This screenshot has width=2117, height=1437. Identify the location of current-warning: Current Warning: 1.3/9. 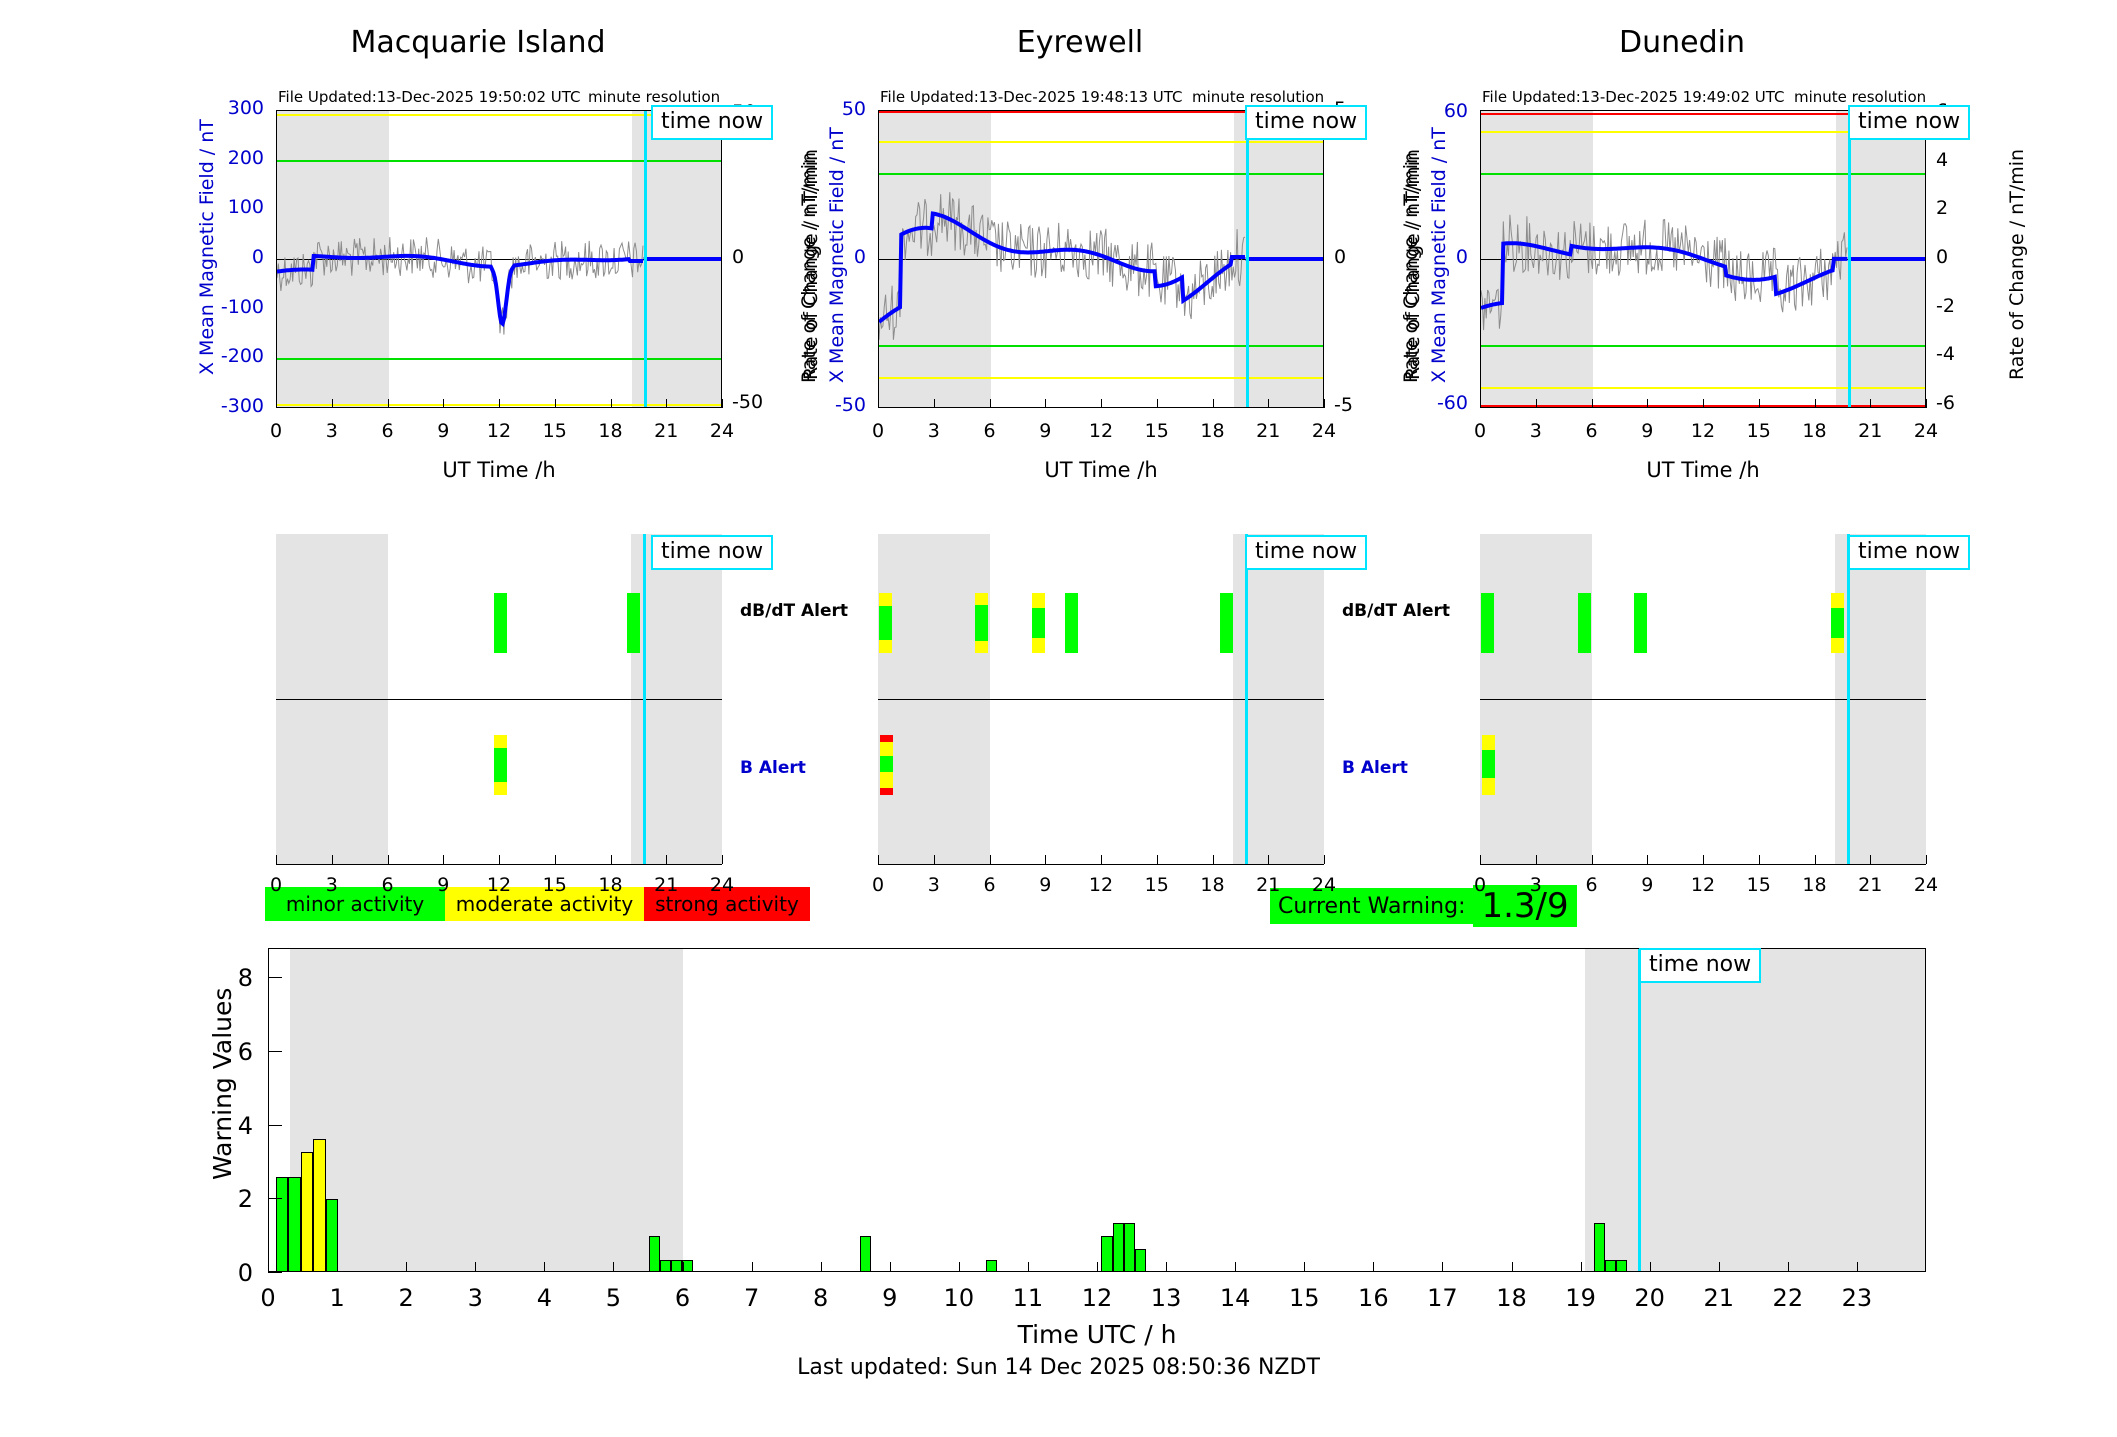
(1423, 906).